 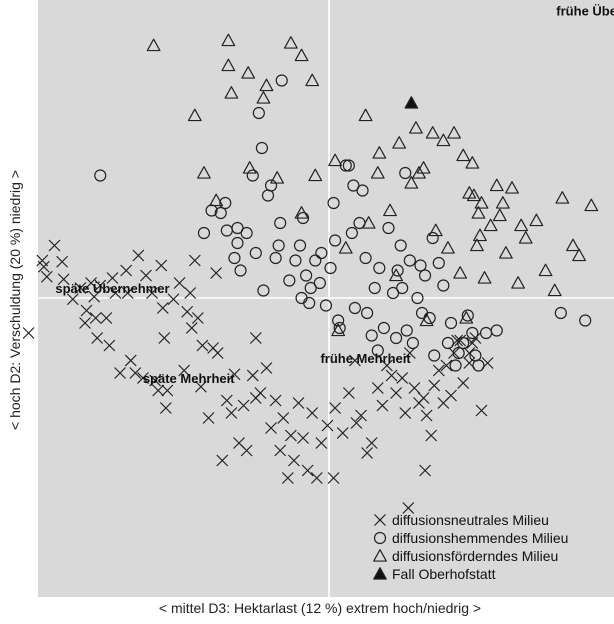 What do you see at coordinates (189, 378) in the screenshot?
I see `cluster-label: späte Mehrheit` at bounding box center [189, 378].